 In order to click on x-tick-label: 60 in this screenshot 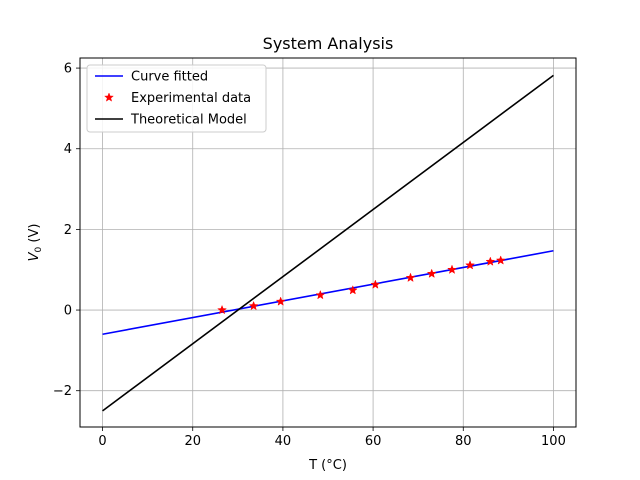, I will do `click(373, 441)`.